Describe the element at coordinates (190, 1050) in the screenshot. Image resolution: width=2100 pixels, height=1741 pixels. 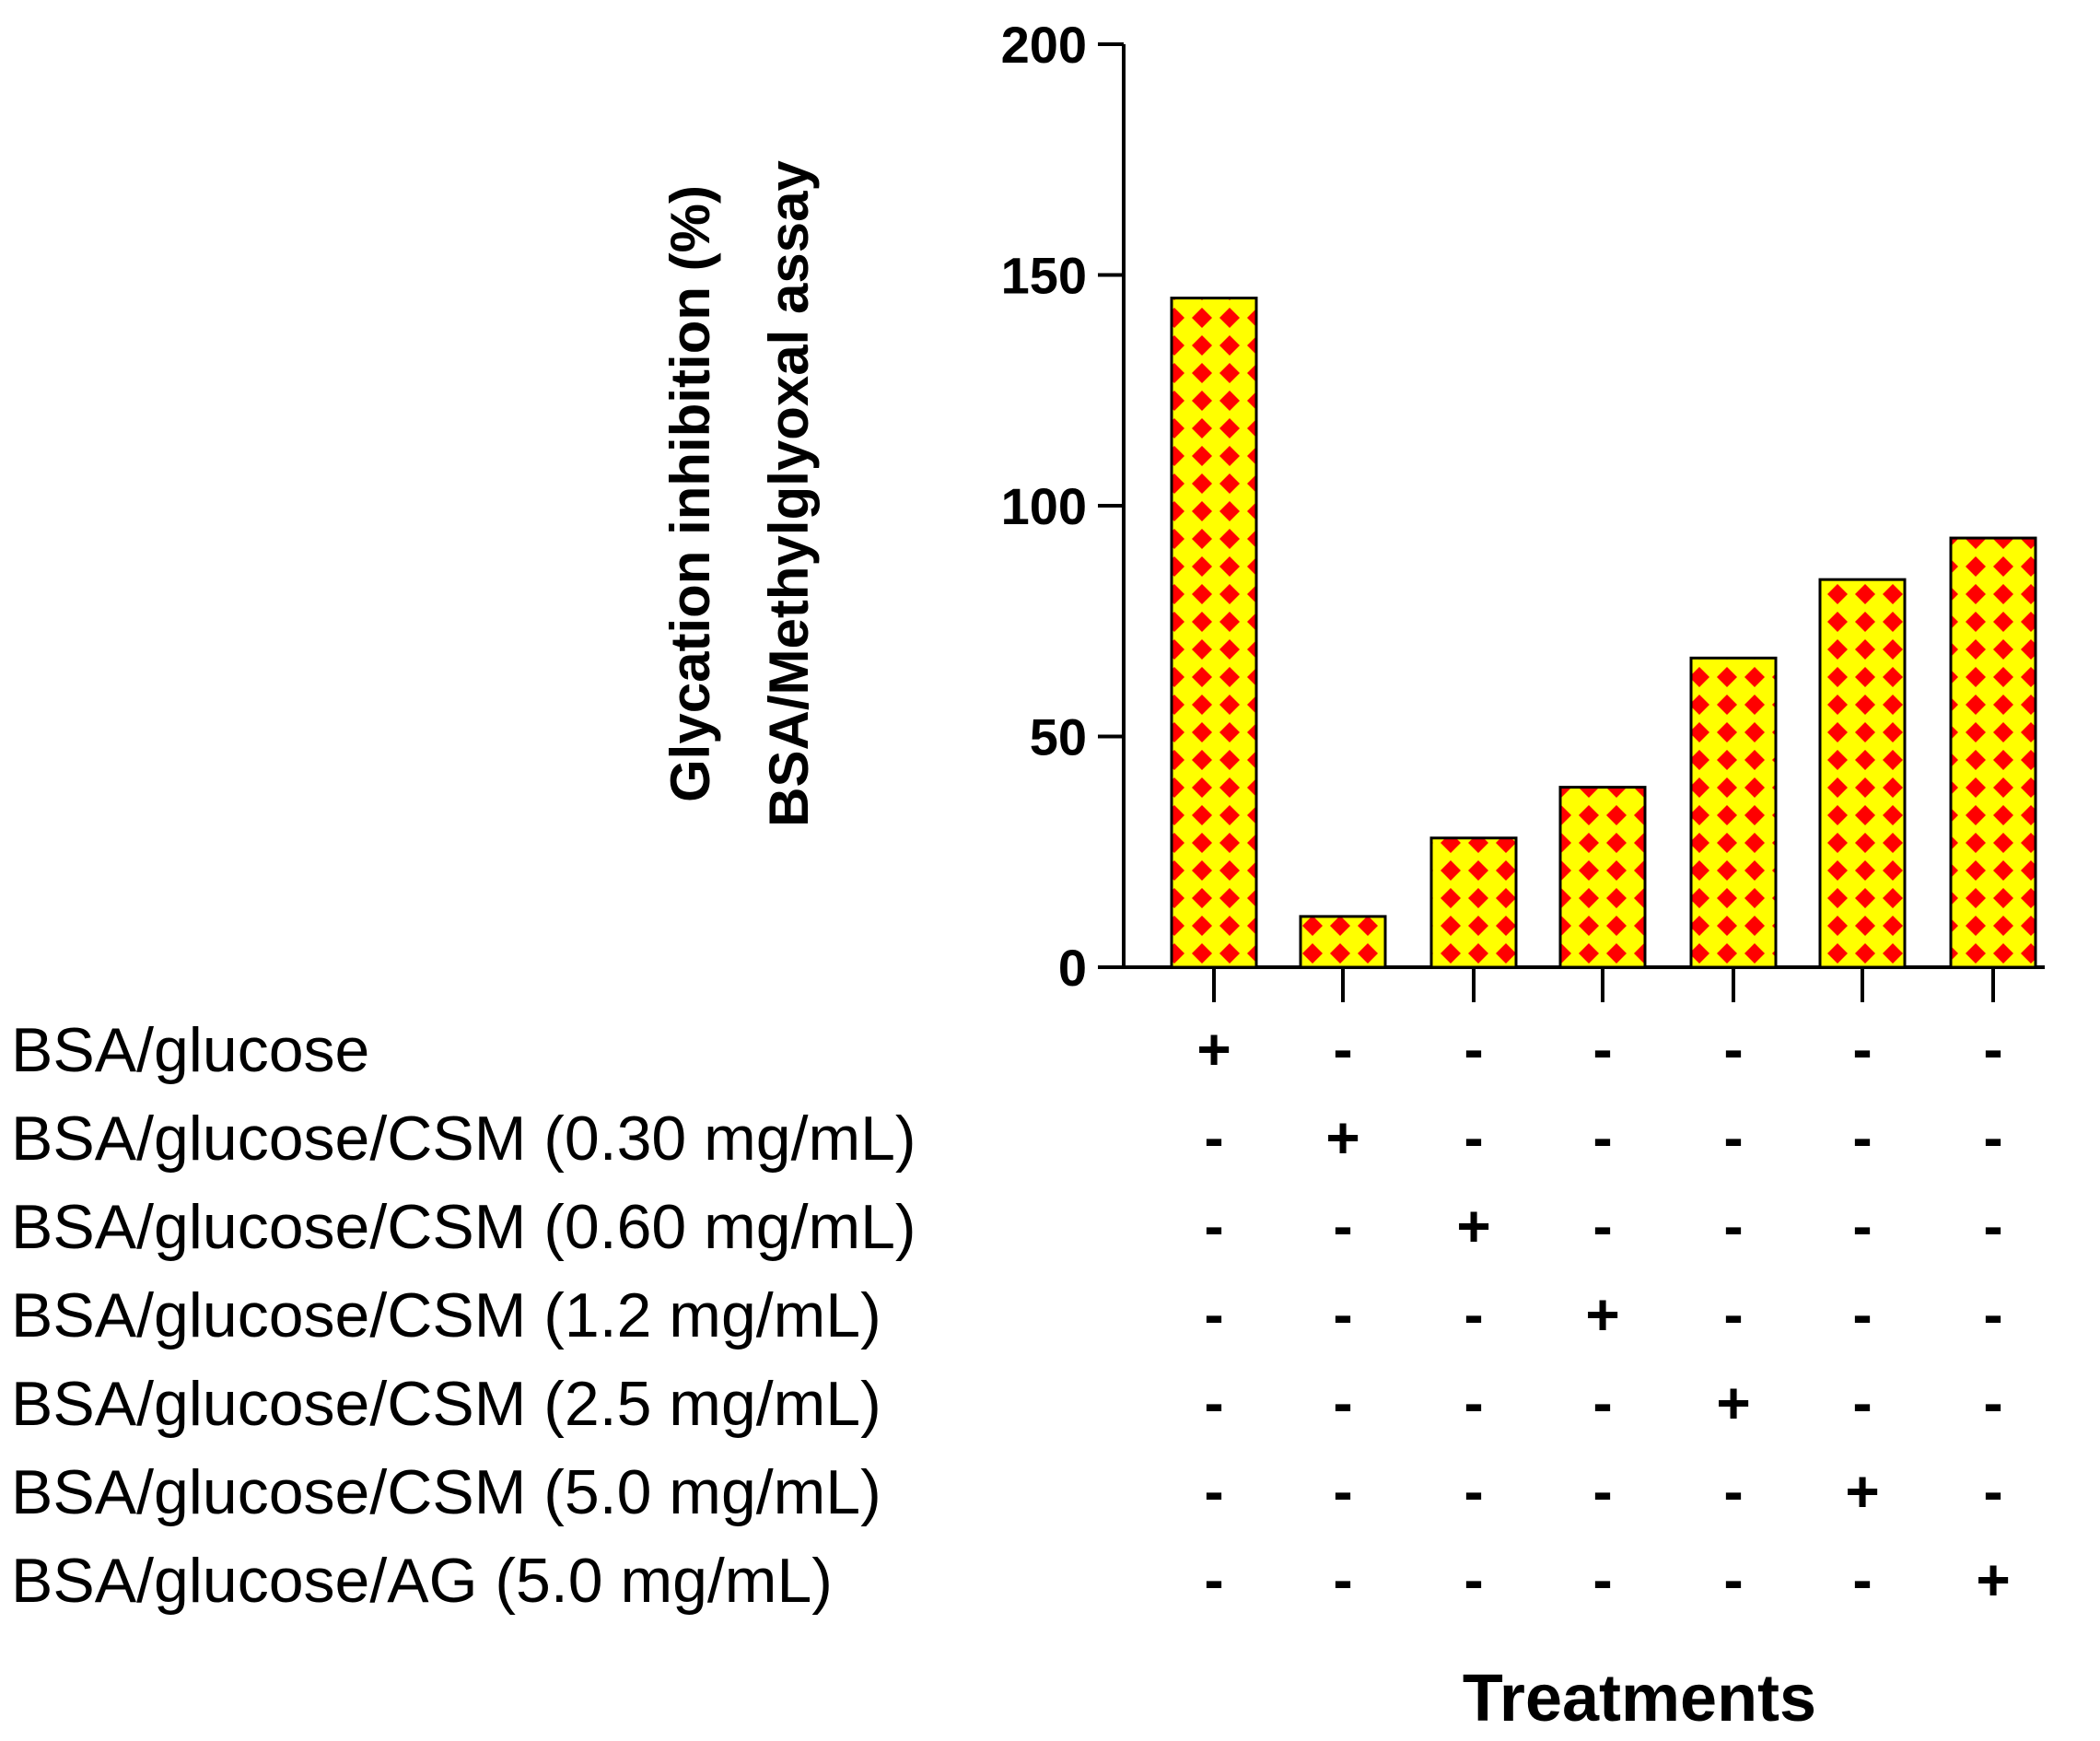
I see `treatment-row-label: BSA/glucose` at that location.